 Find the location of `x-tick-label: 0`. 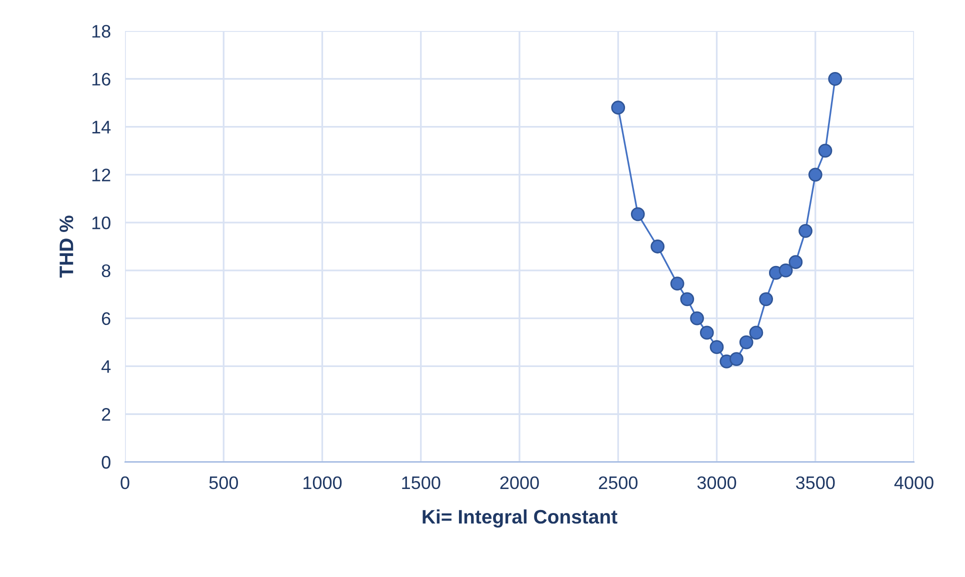

x-tick-label: 0 is located at coordinates (125, 483).